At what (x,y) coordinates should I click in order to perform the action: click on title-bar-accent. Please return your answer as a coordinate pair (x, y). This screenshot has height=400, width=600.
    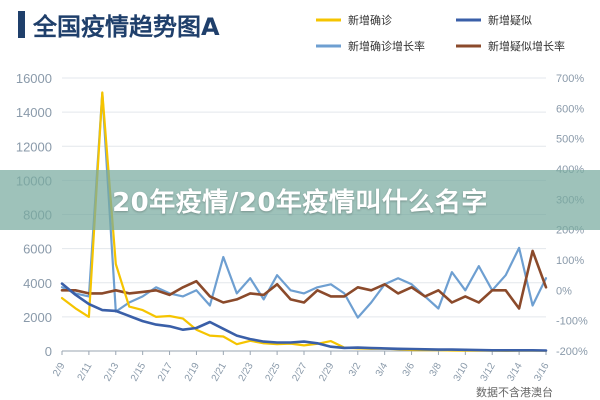
    Looking at the image, I should click on (21, 24).